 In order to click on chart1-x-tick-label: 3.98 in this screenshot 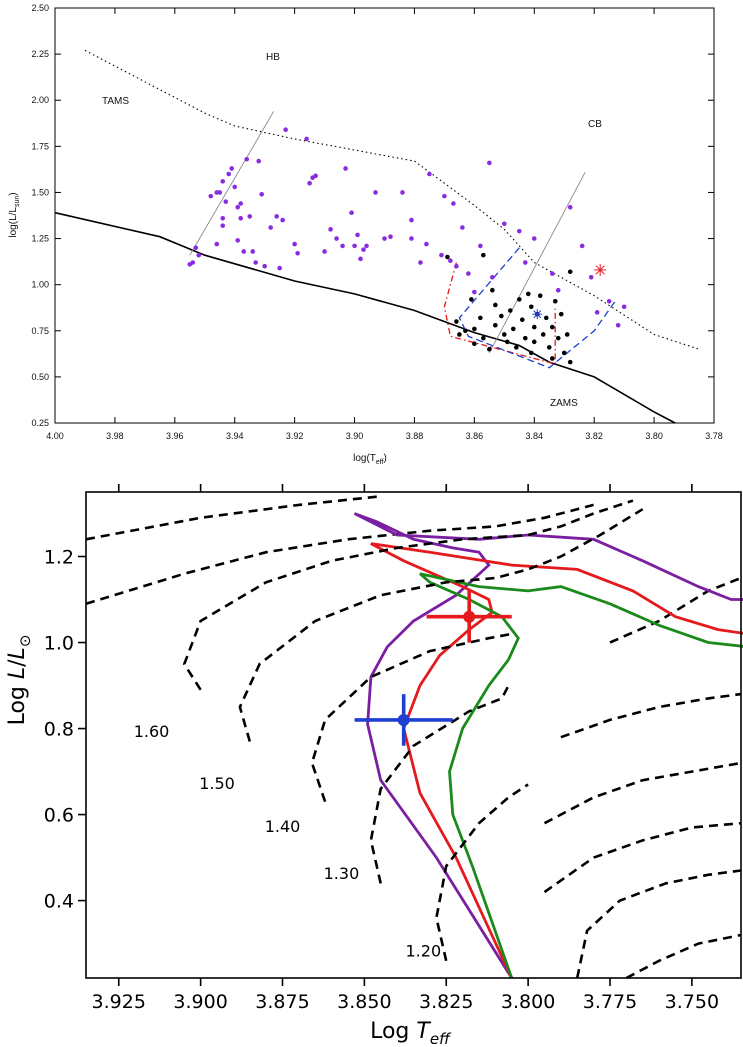, I will do `click(115, 436)`.